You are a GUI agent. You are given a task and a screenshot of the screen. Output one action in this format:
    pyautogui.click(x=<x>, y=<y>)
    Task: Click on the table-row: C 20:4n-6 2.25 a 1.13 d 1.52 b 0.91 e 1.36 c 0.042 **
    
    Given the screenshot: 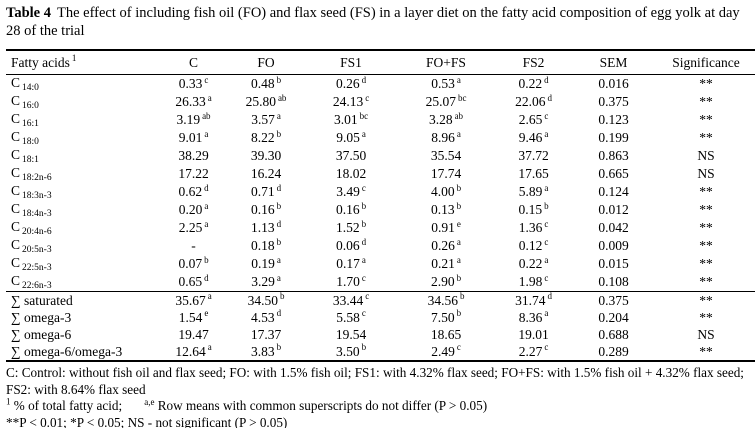 What is the action you would take?
    pyautogui.click(x=380, y=228)
    